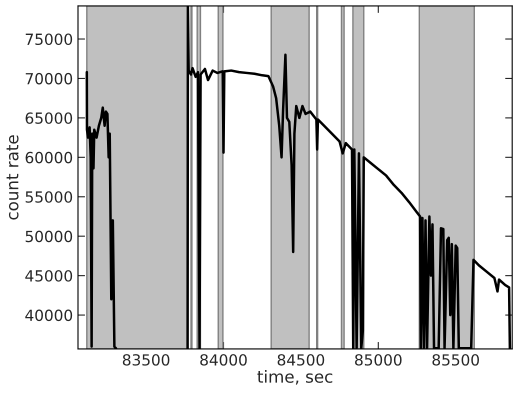 Image resolution: width=520 pixels, height=393 pixels. I want to click on x-axis-title: time, sec, so click(294, 377).